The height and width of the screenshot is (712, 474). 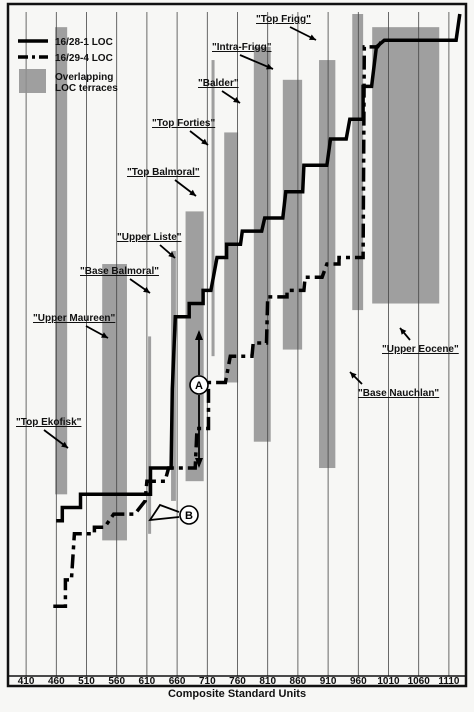 I want to click on x-tick-label: 960, so click(x=358, y=681).